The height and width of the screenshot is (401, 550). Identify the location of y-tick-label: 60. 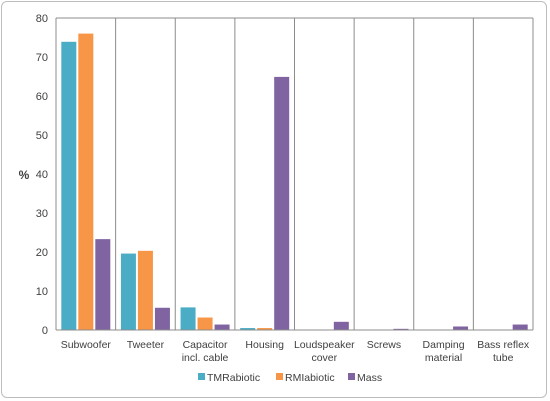
(42, 97).